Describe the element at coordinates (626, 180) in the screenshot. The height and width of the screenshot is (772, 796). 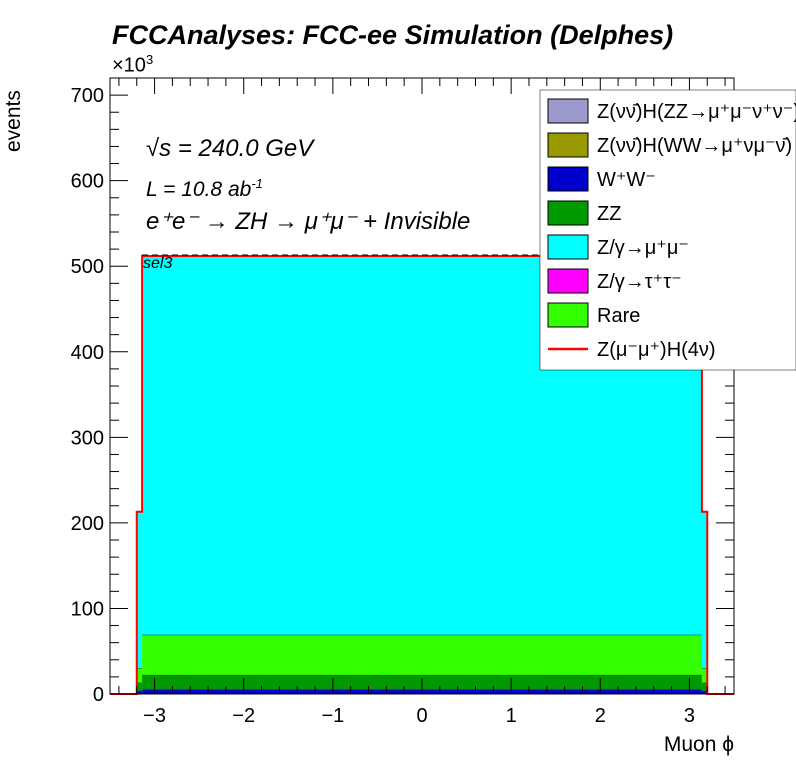
I see `legend-label-2: W⁺W⁻` at that location.